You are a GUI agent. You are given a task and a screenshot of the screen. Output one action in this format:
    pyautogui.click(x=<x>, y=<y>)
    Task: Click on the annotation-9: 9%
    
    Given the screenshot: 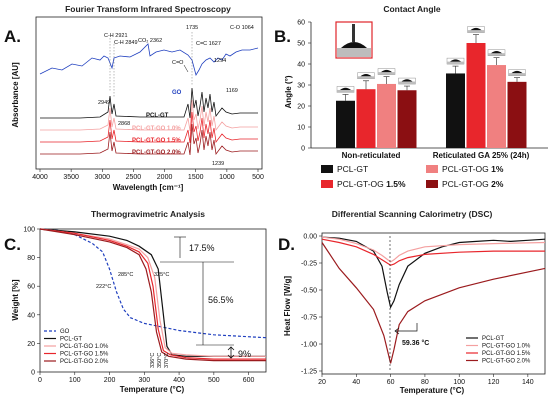 What is the action you would take?
    pyautogui.click(x=244, y=354)
    